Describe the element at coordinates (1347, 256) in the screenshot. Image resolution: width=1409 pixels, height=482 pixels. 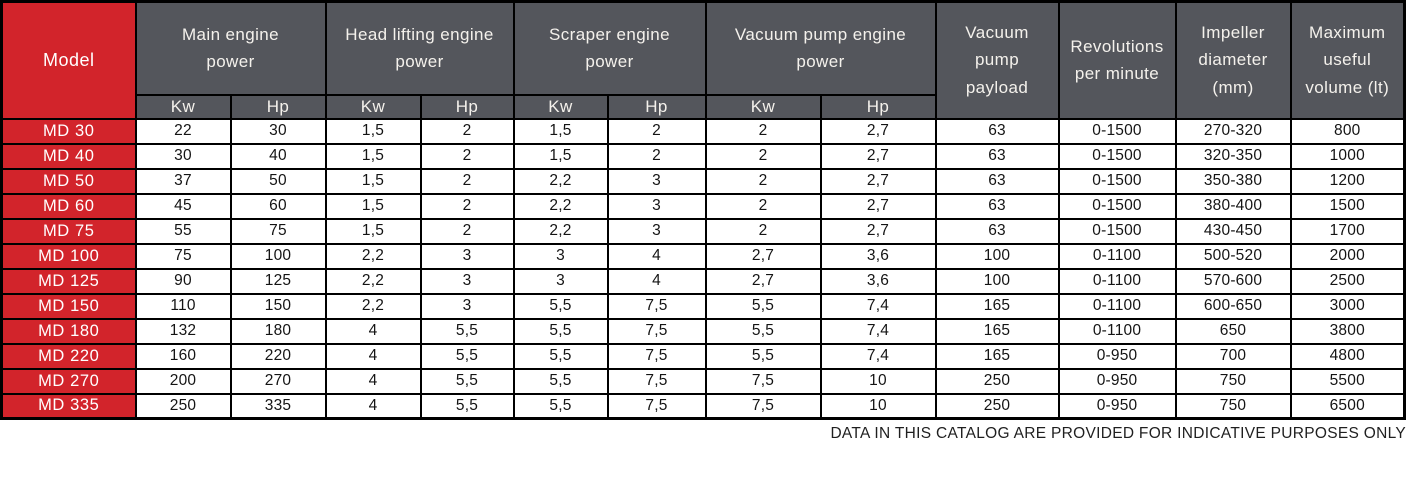
I see `data-cell: 2000` at that location.